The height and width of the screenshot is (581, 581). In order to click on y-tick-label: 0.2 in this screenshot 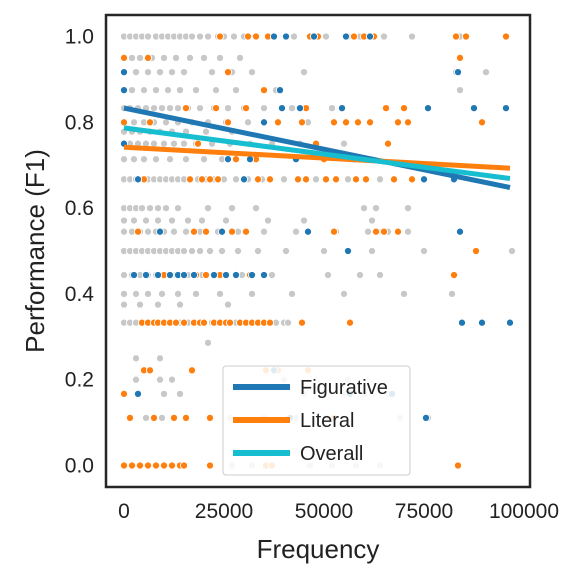, I will do `click(79, 380)`.